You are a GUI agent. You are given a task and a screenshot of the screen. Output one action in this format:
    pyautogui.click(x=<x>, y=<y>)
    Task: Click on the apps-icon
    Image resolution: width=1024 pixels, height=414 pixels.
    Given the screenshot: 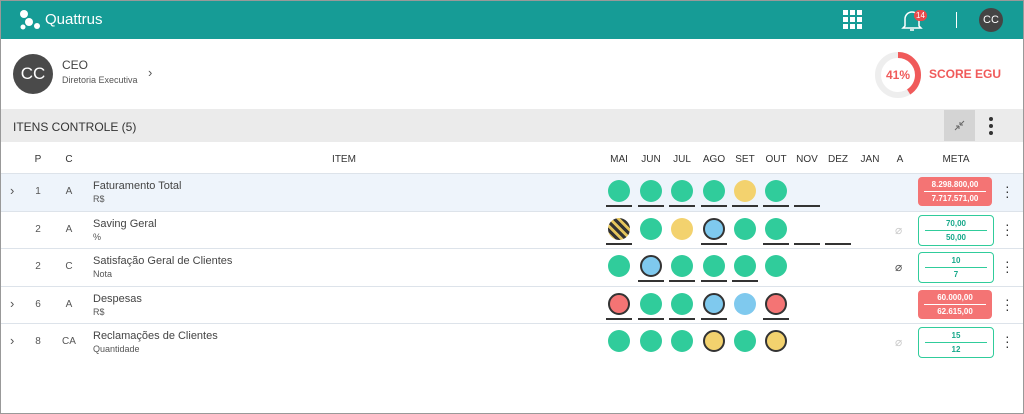 What is the action you would take?
    pyautogui.click(x=853, y=20)
    